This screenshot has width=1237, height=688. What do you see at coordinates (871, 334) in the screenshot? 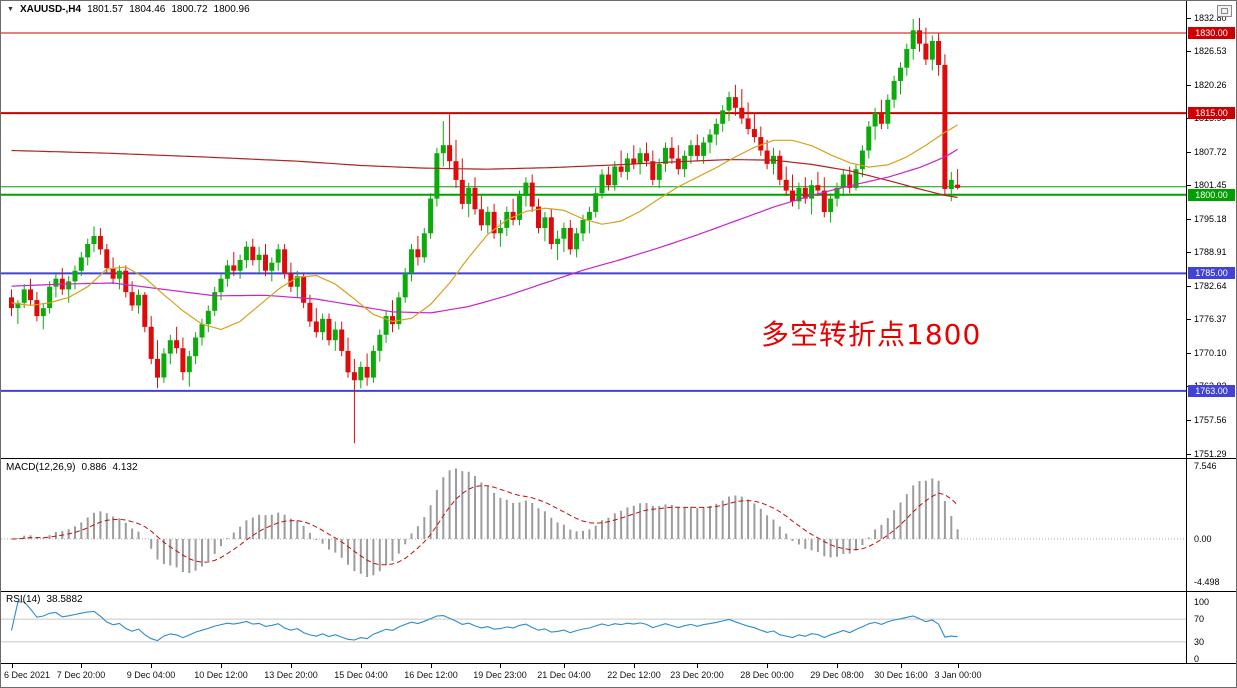
I see `chart-annotation-text: 多空转折点1800` at bounding box center [871, 334].